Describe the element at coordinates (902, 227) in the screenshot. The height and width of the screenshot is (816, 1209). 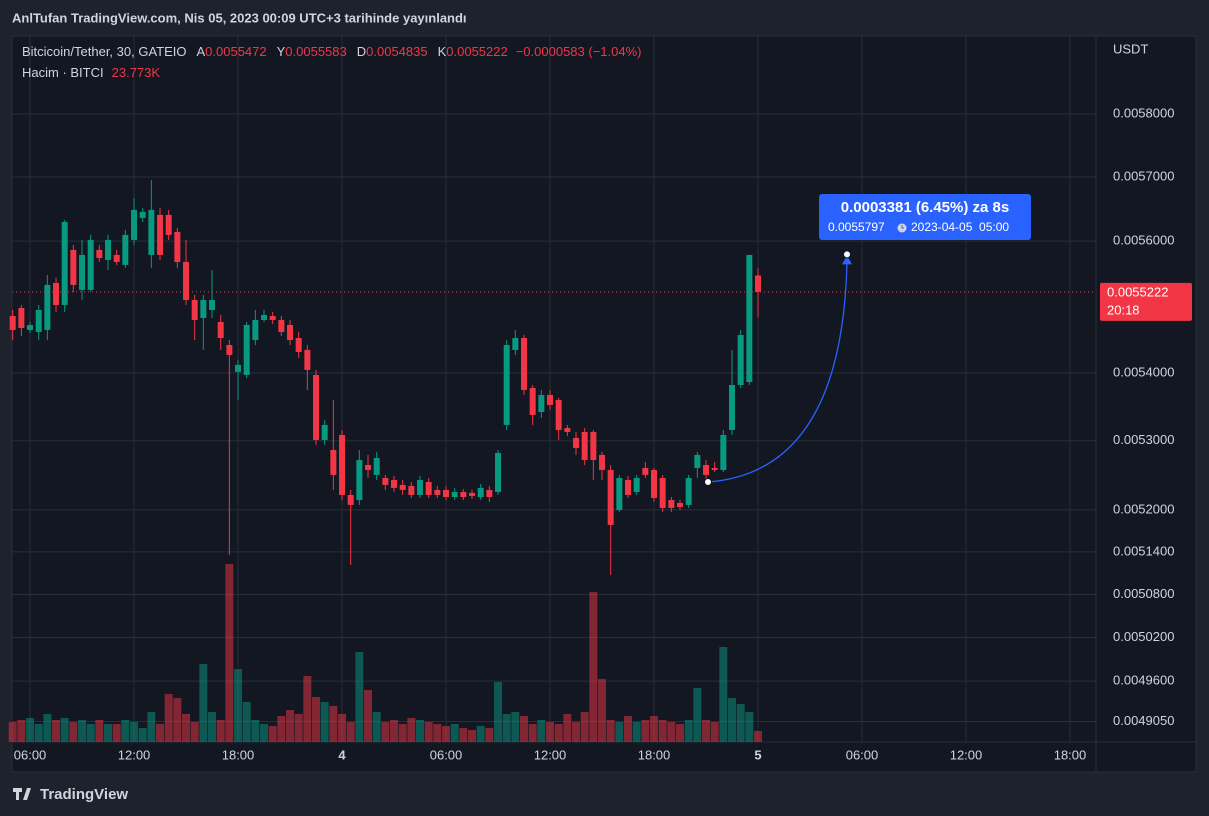
I see `clock-hands` at that location.